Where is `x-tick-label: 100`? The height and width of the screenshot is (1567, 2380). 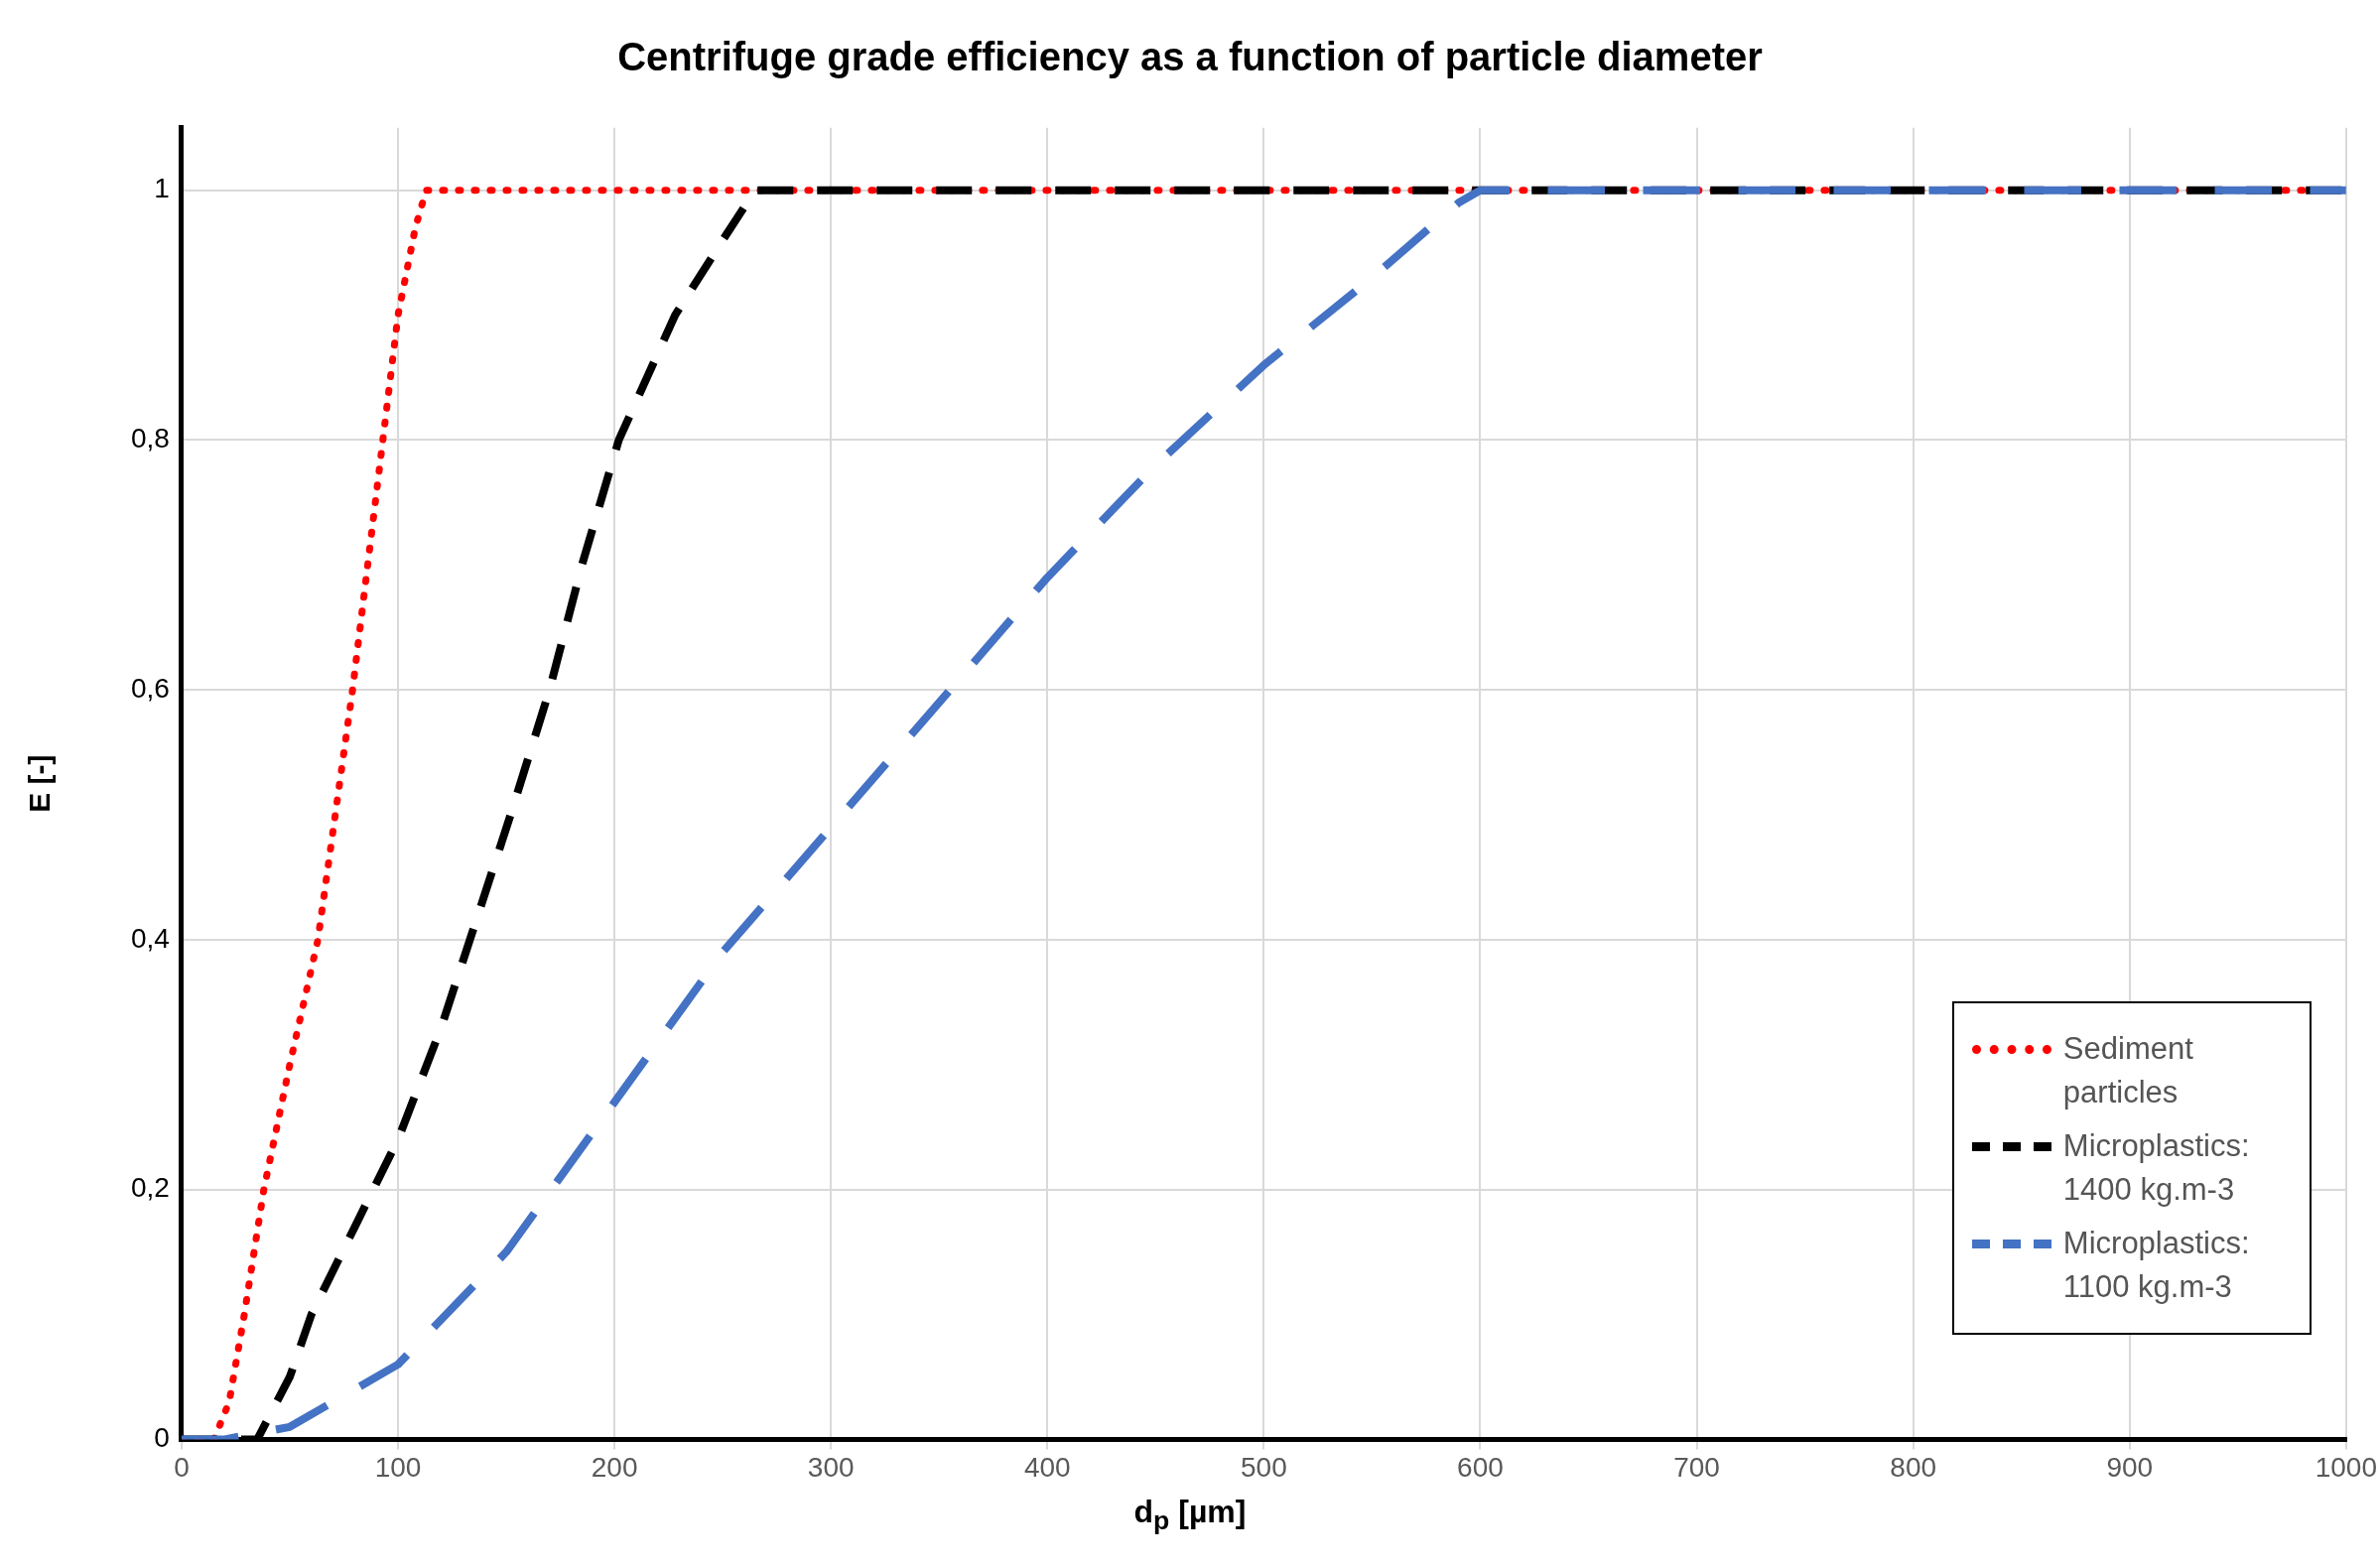
x-tick-label: 100 is located at coordinates (398, 1467).